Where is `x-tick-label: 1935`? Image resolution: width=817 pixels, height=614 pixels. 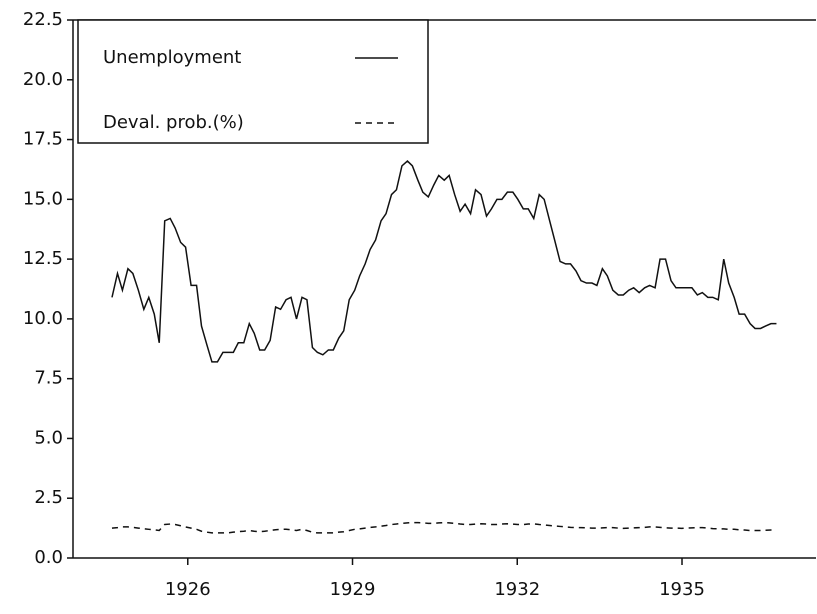
x-tick-label: 1935 is located at coordinates (682, 589).